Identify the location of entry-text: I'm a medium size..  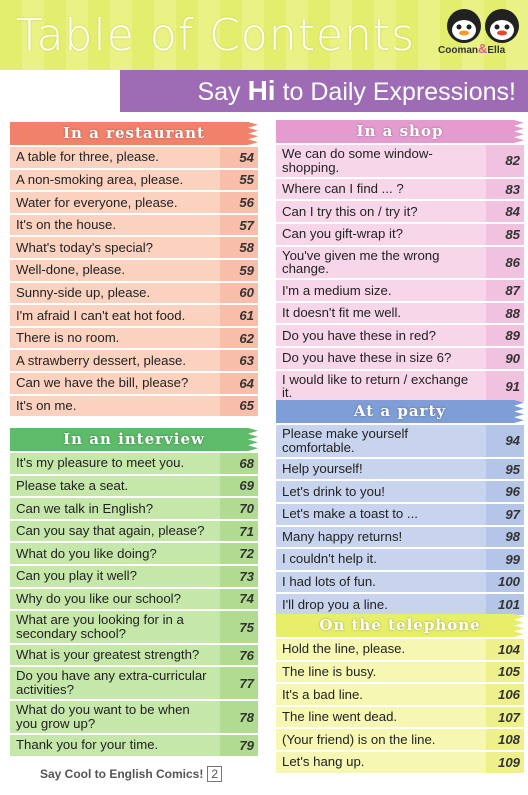
(381, 290).